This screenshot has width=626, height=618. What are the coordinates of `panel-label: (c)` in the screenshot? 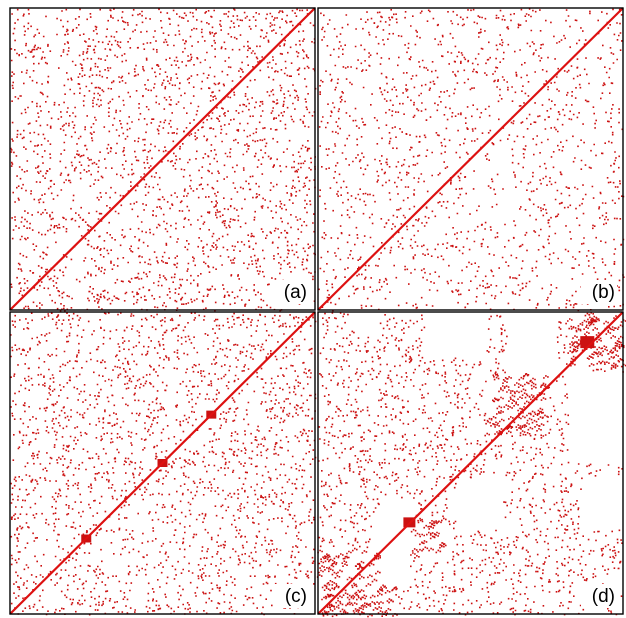 It's located at (296, 596).